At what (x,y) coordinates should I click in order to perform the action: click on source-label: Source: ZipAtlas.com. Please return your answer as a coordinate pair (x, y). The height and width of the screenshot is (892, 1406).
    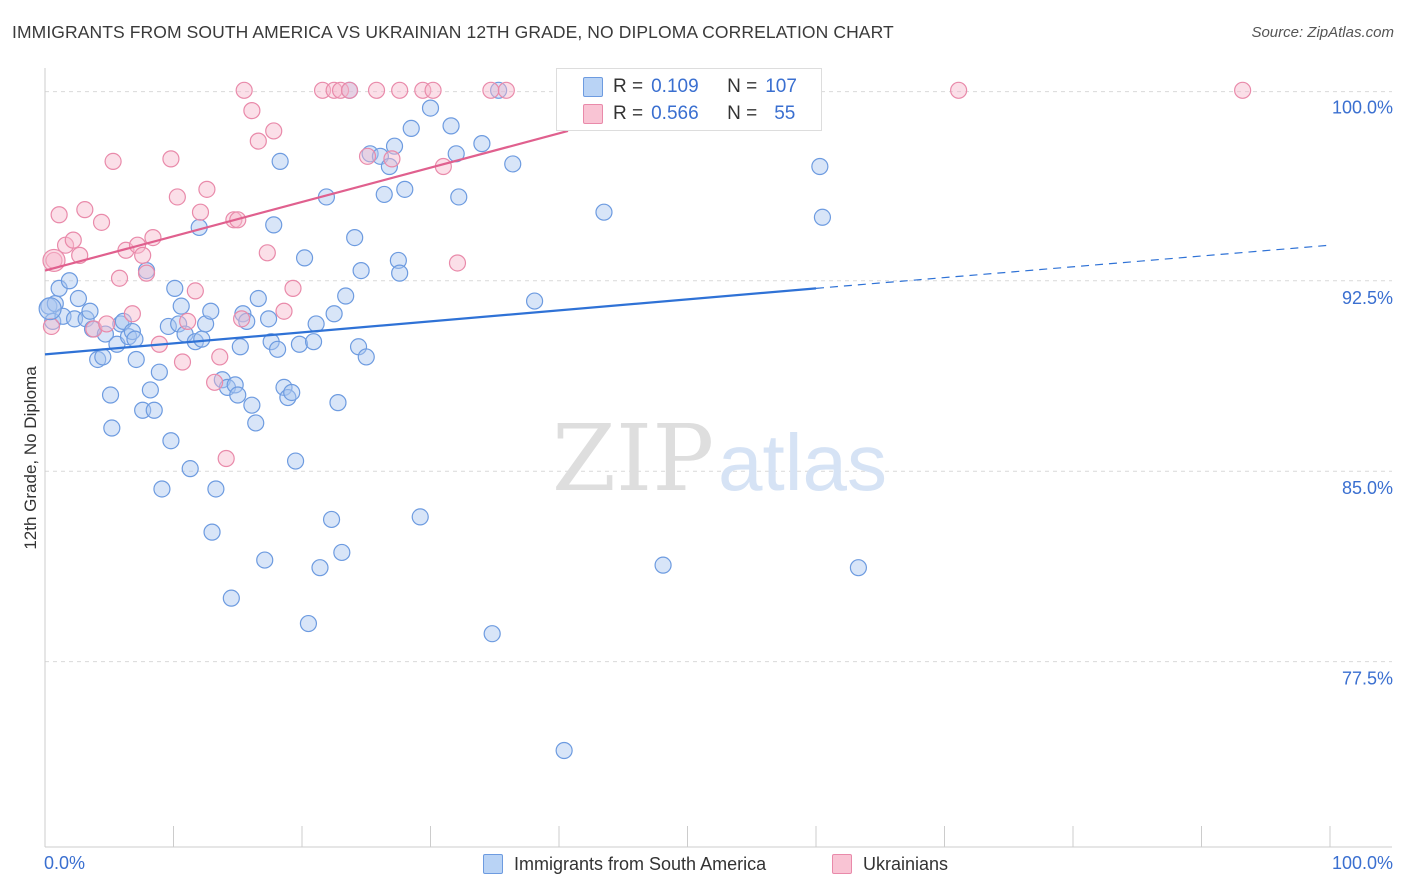
    Looking at the image, I should click on (1322, 32).